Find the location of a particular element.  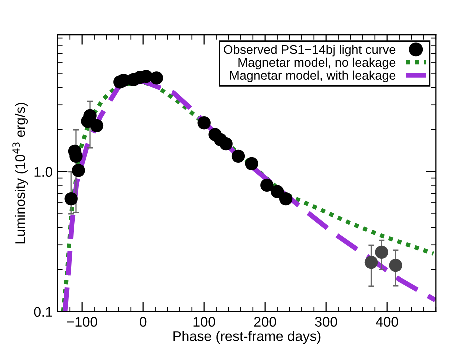

legend-label: Observed PS1−14bj light curve is located at coordinates (310, 51).